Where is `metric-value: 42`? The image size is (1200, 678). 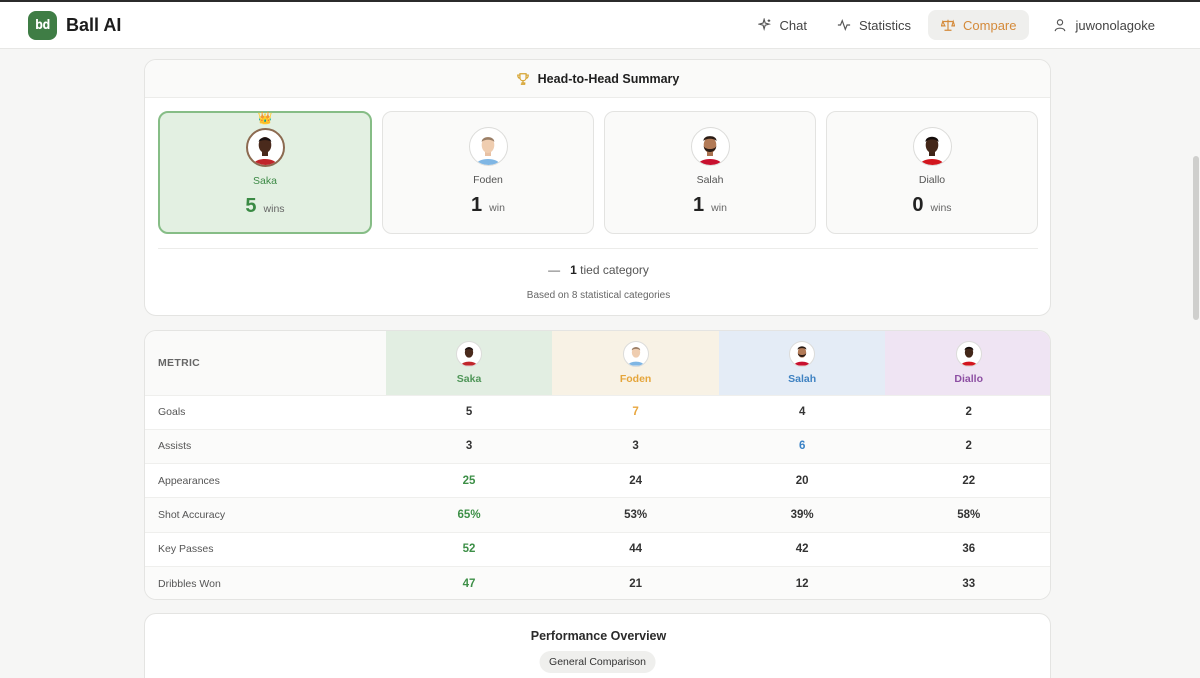 metric-value: 42 is located at coordinates (802, 549).